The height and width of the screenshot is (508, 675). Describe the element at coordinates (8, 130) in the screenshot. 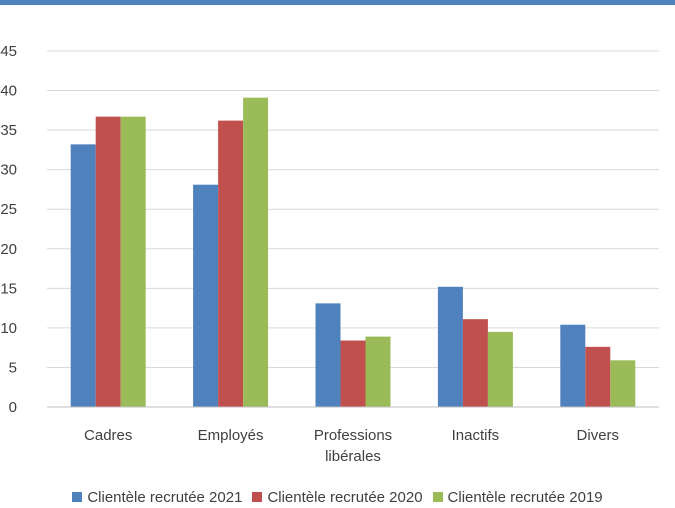

I see `y-tick-label: 35` at that location.